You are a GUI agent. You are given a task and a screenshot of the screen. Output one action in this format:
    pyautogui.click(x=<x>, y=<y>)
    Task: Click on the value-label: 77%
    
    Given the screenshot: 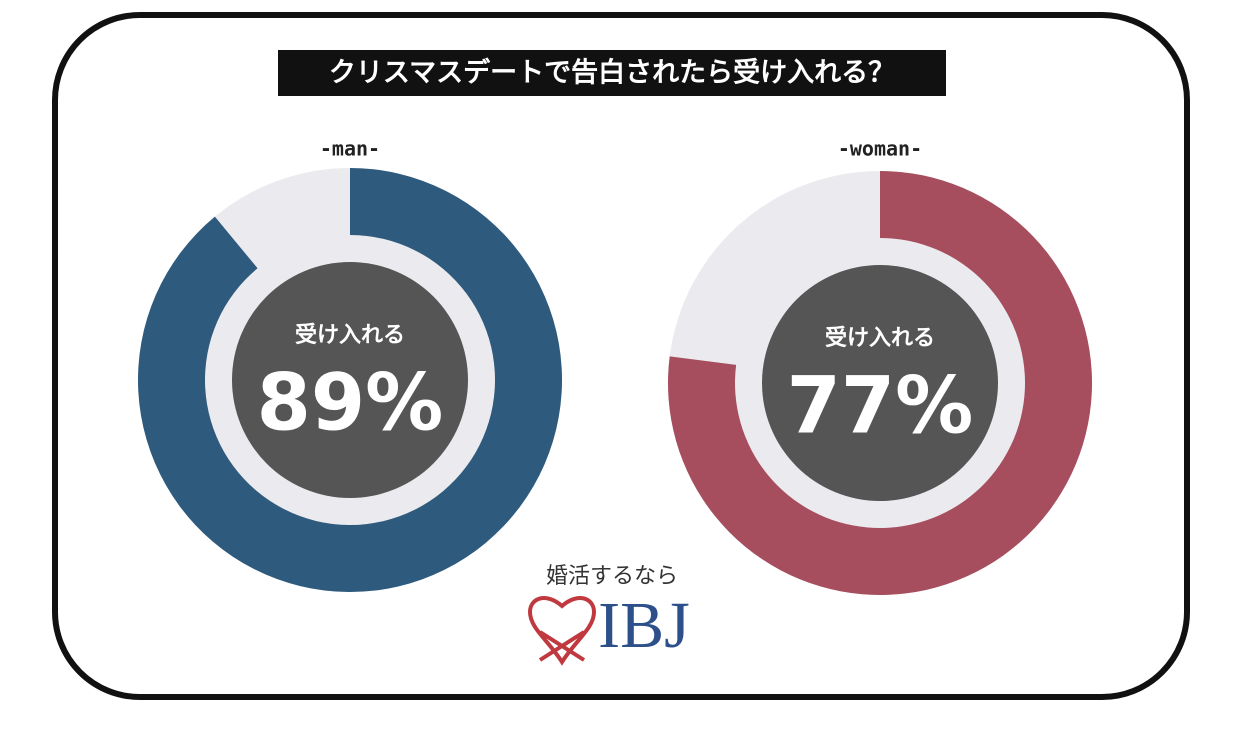 What is the action you would take?
    pyautogui.click(x=880, y=406)
    